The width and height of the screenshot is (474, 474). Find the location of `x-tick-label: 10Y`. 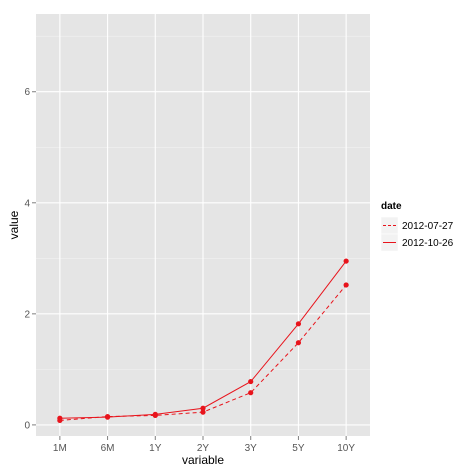

x-tick-label: 10Y is located at coordinates (346, 448).